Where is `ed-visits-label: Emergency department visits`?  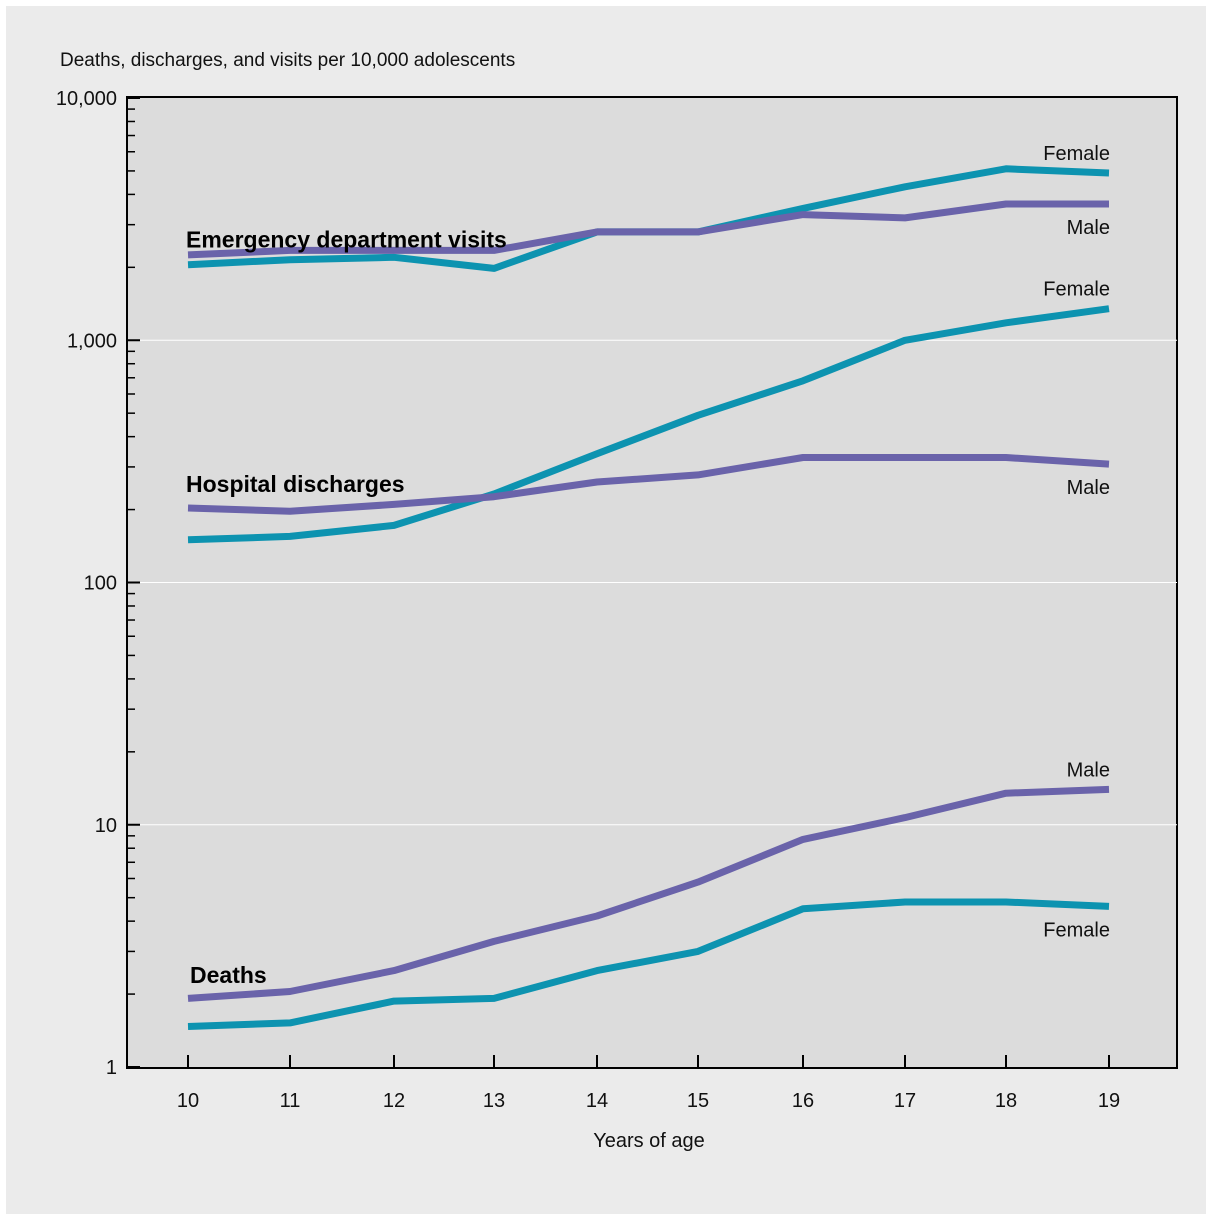 ed-visits-label: Emergency department visits is located at coordinates (346, 240).